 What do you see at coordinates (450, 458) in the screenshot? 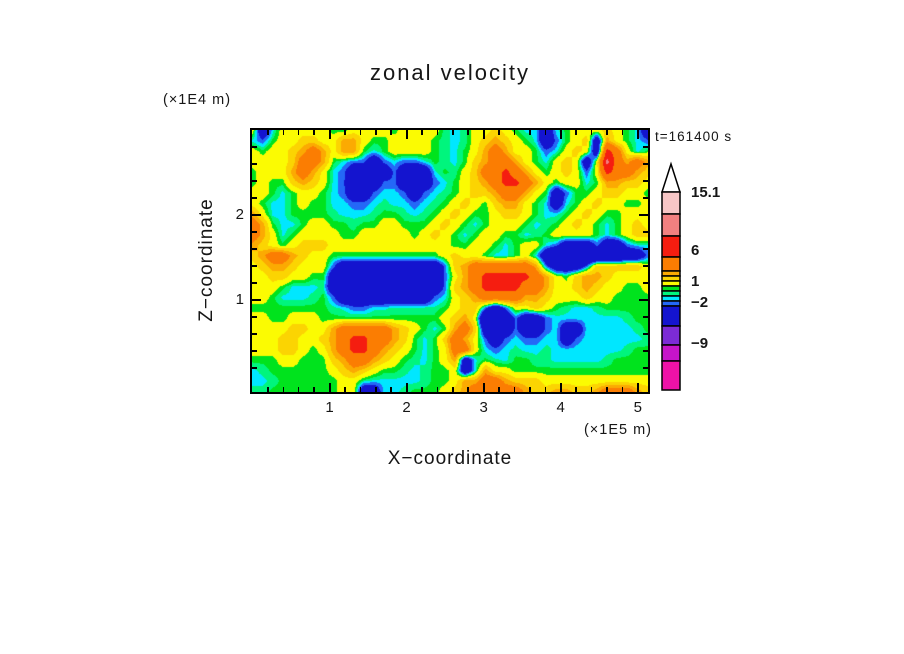
I see `x-axis-title: X−coordinate` at bounding box center [450, 458].